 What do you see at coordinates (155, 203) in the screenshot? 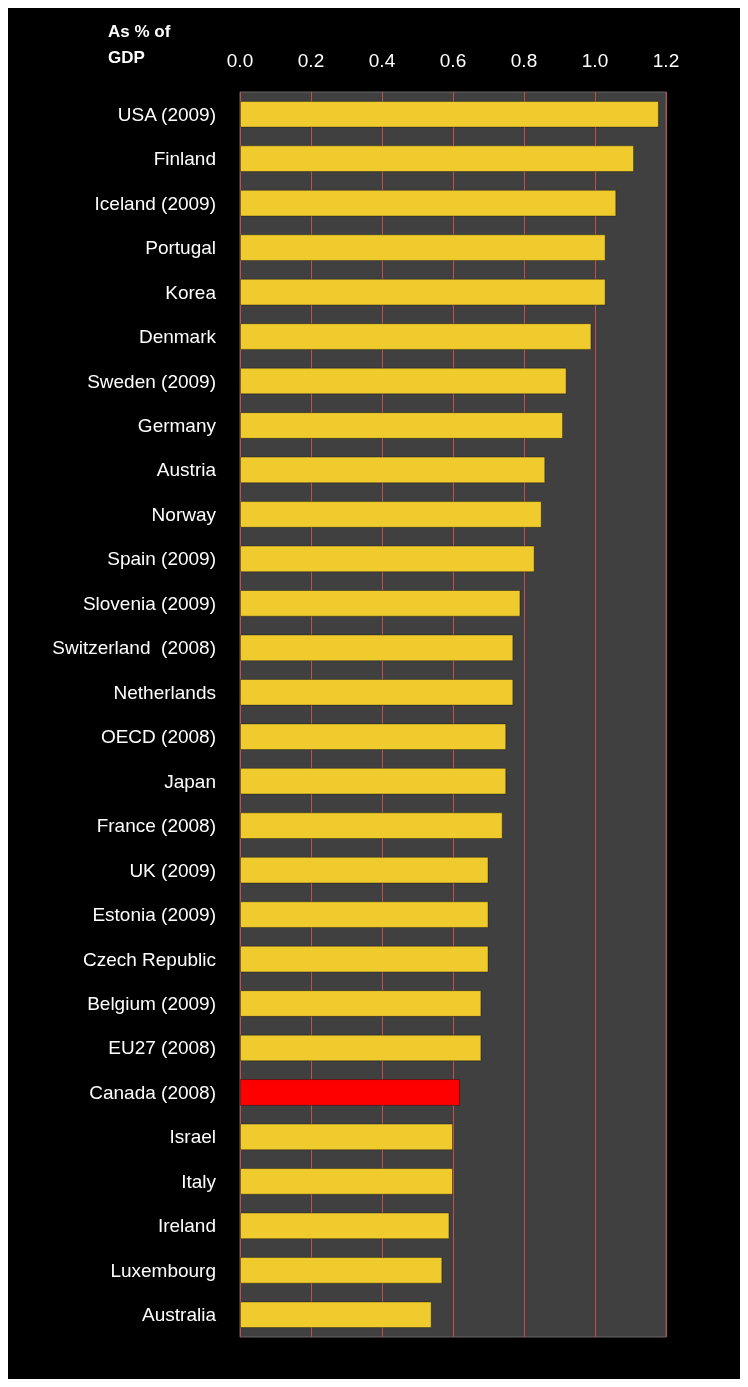
I see `y-tick-label: Iceland (2009)` at bounding box center [155, 203].